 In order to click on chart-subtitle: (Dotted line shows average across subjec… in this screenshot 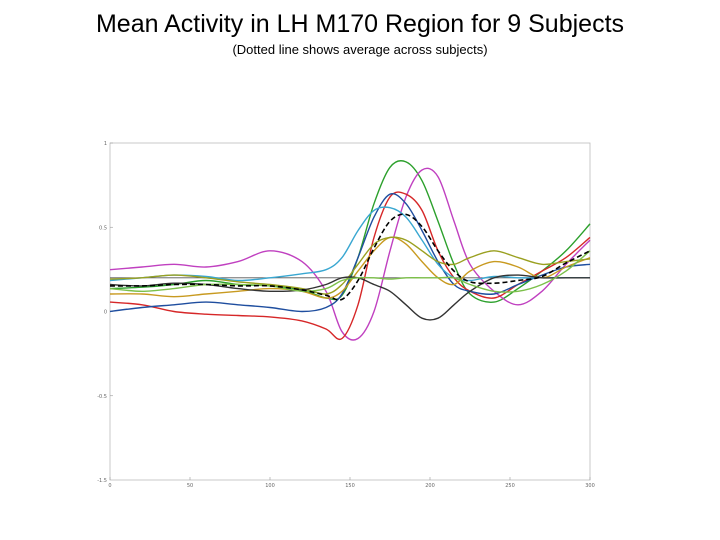, I will do `click(360, 49)`.